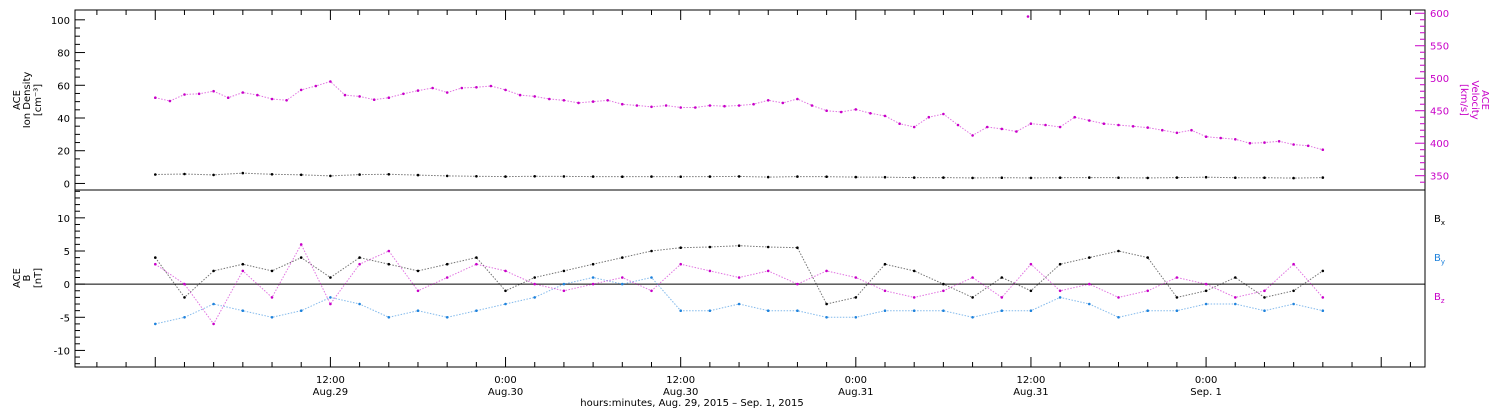 The width and height of the screenshot is (1500, 410). Describe the element at coordinates (1439, 259) in the screenshot. I see `bottom-legend: Bx By Bz` at that location.